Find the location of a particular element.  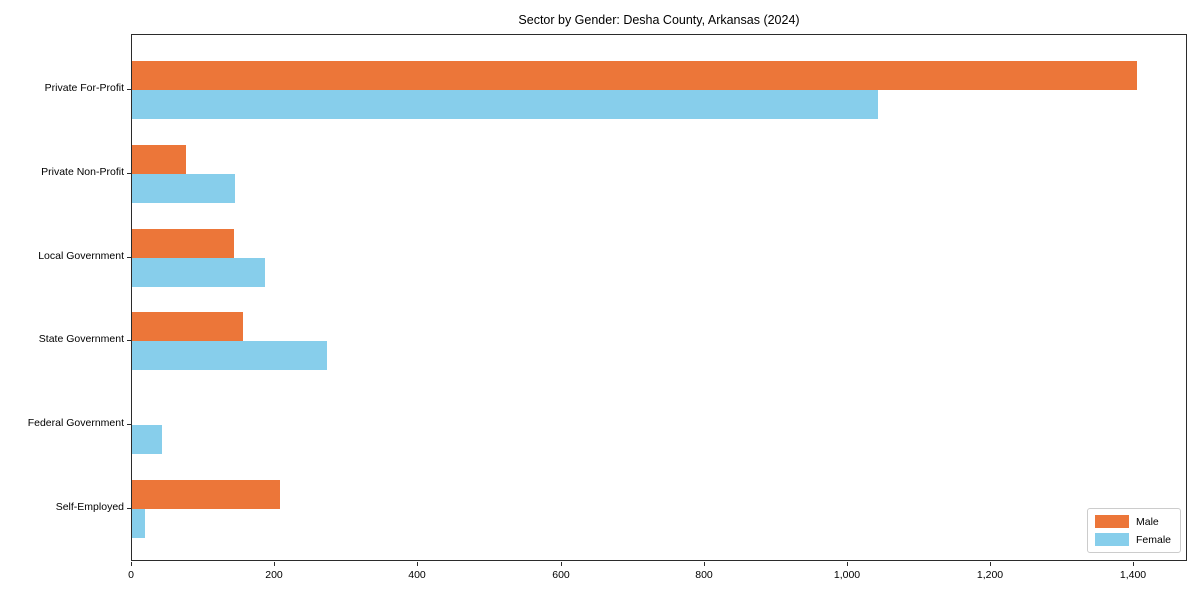

y-tick-private-non-profit is located at coordinates (129, 173).